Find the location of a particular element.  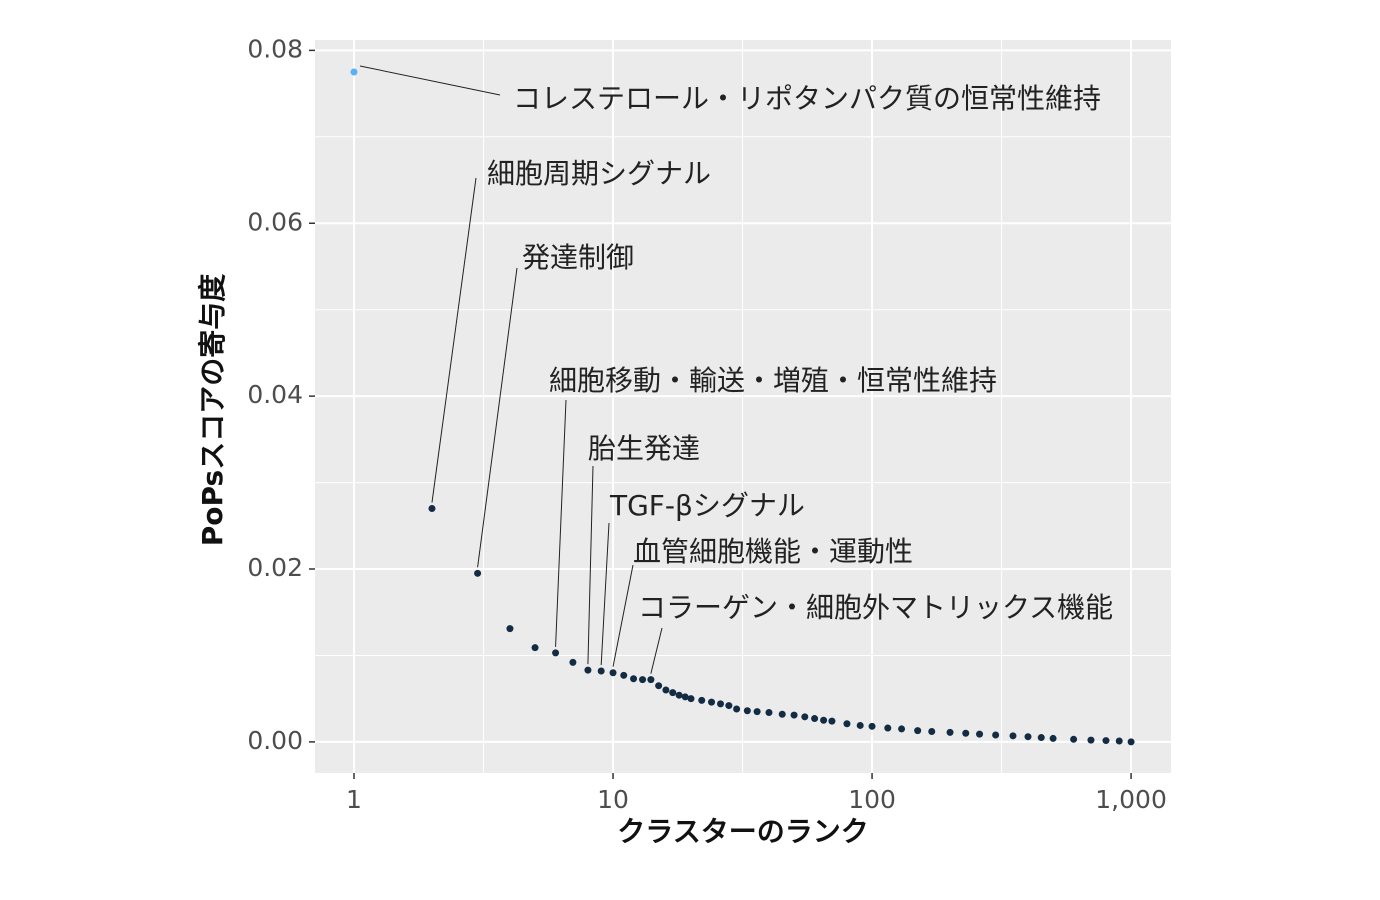

y-tick-label: 0.04 is located at coordinates (275, 394).